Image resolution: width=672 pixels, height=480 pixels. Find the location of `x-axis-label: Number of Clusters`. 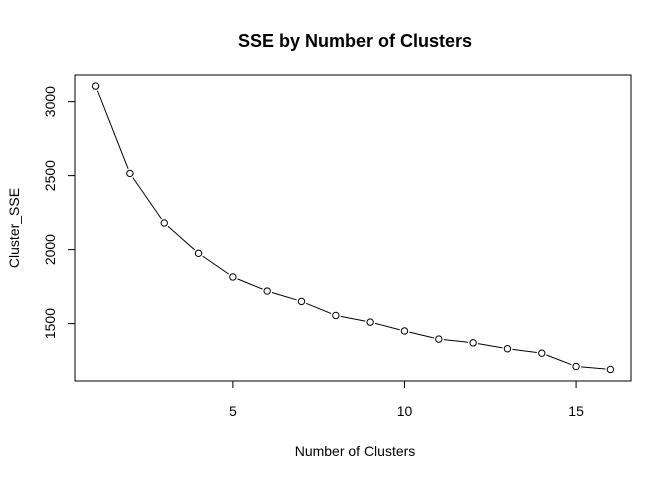

x-axis-label: Number of Clusters is located at coordinates (355, 451).